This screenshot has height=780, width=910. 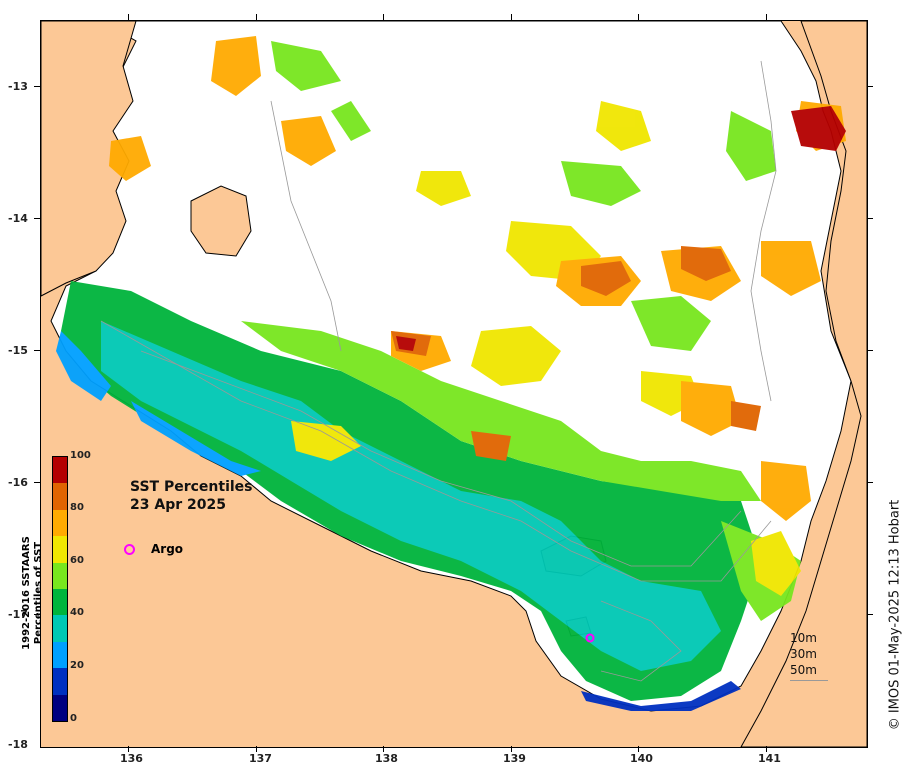 What do you see at coordinates (18, 482) in the screenshot?
I see `lat-label-16: -16` at bounding box center [18, 482].